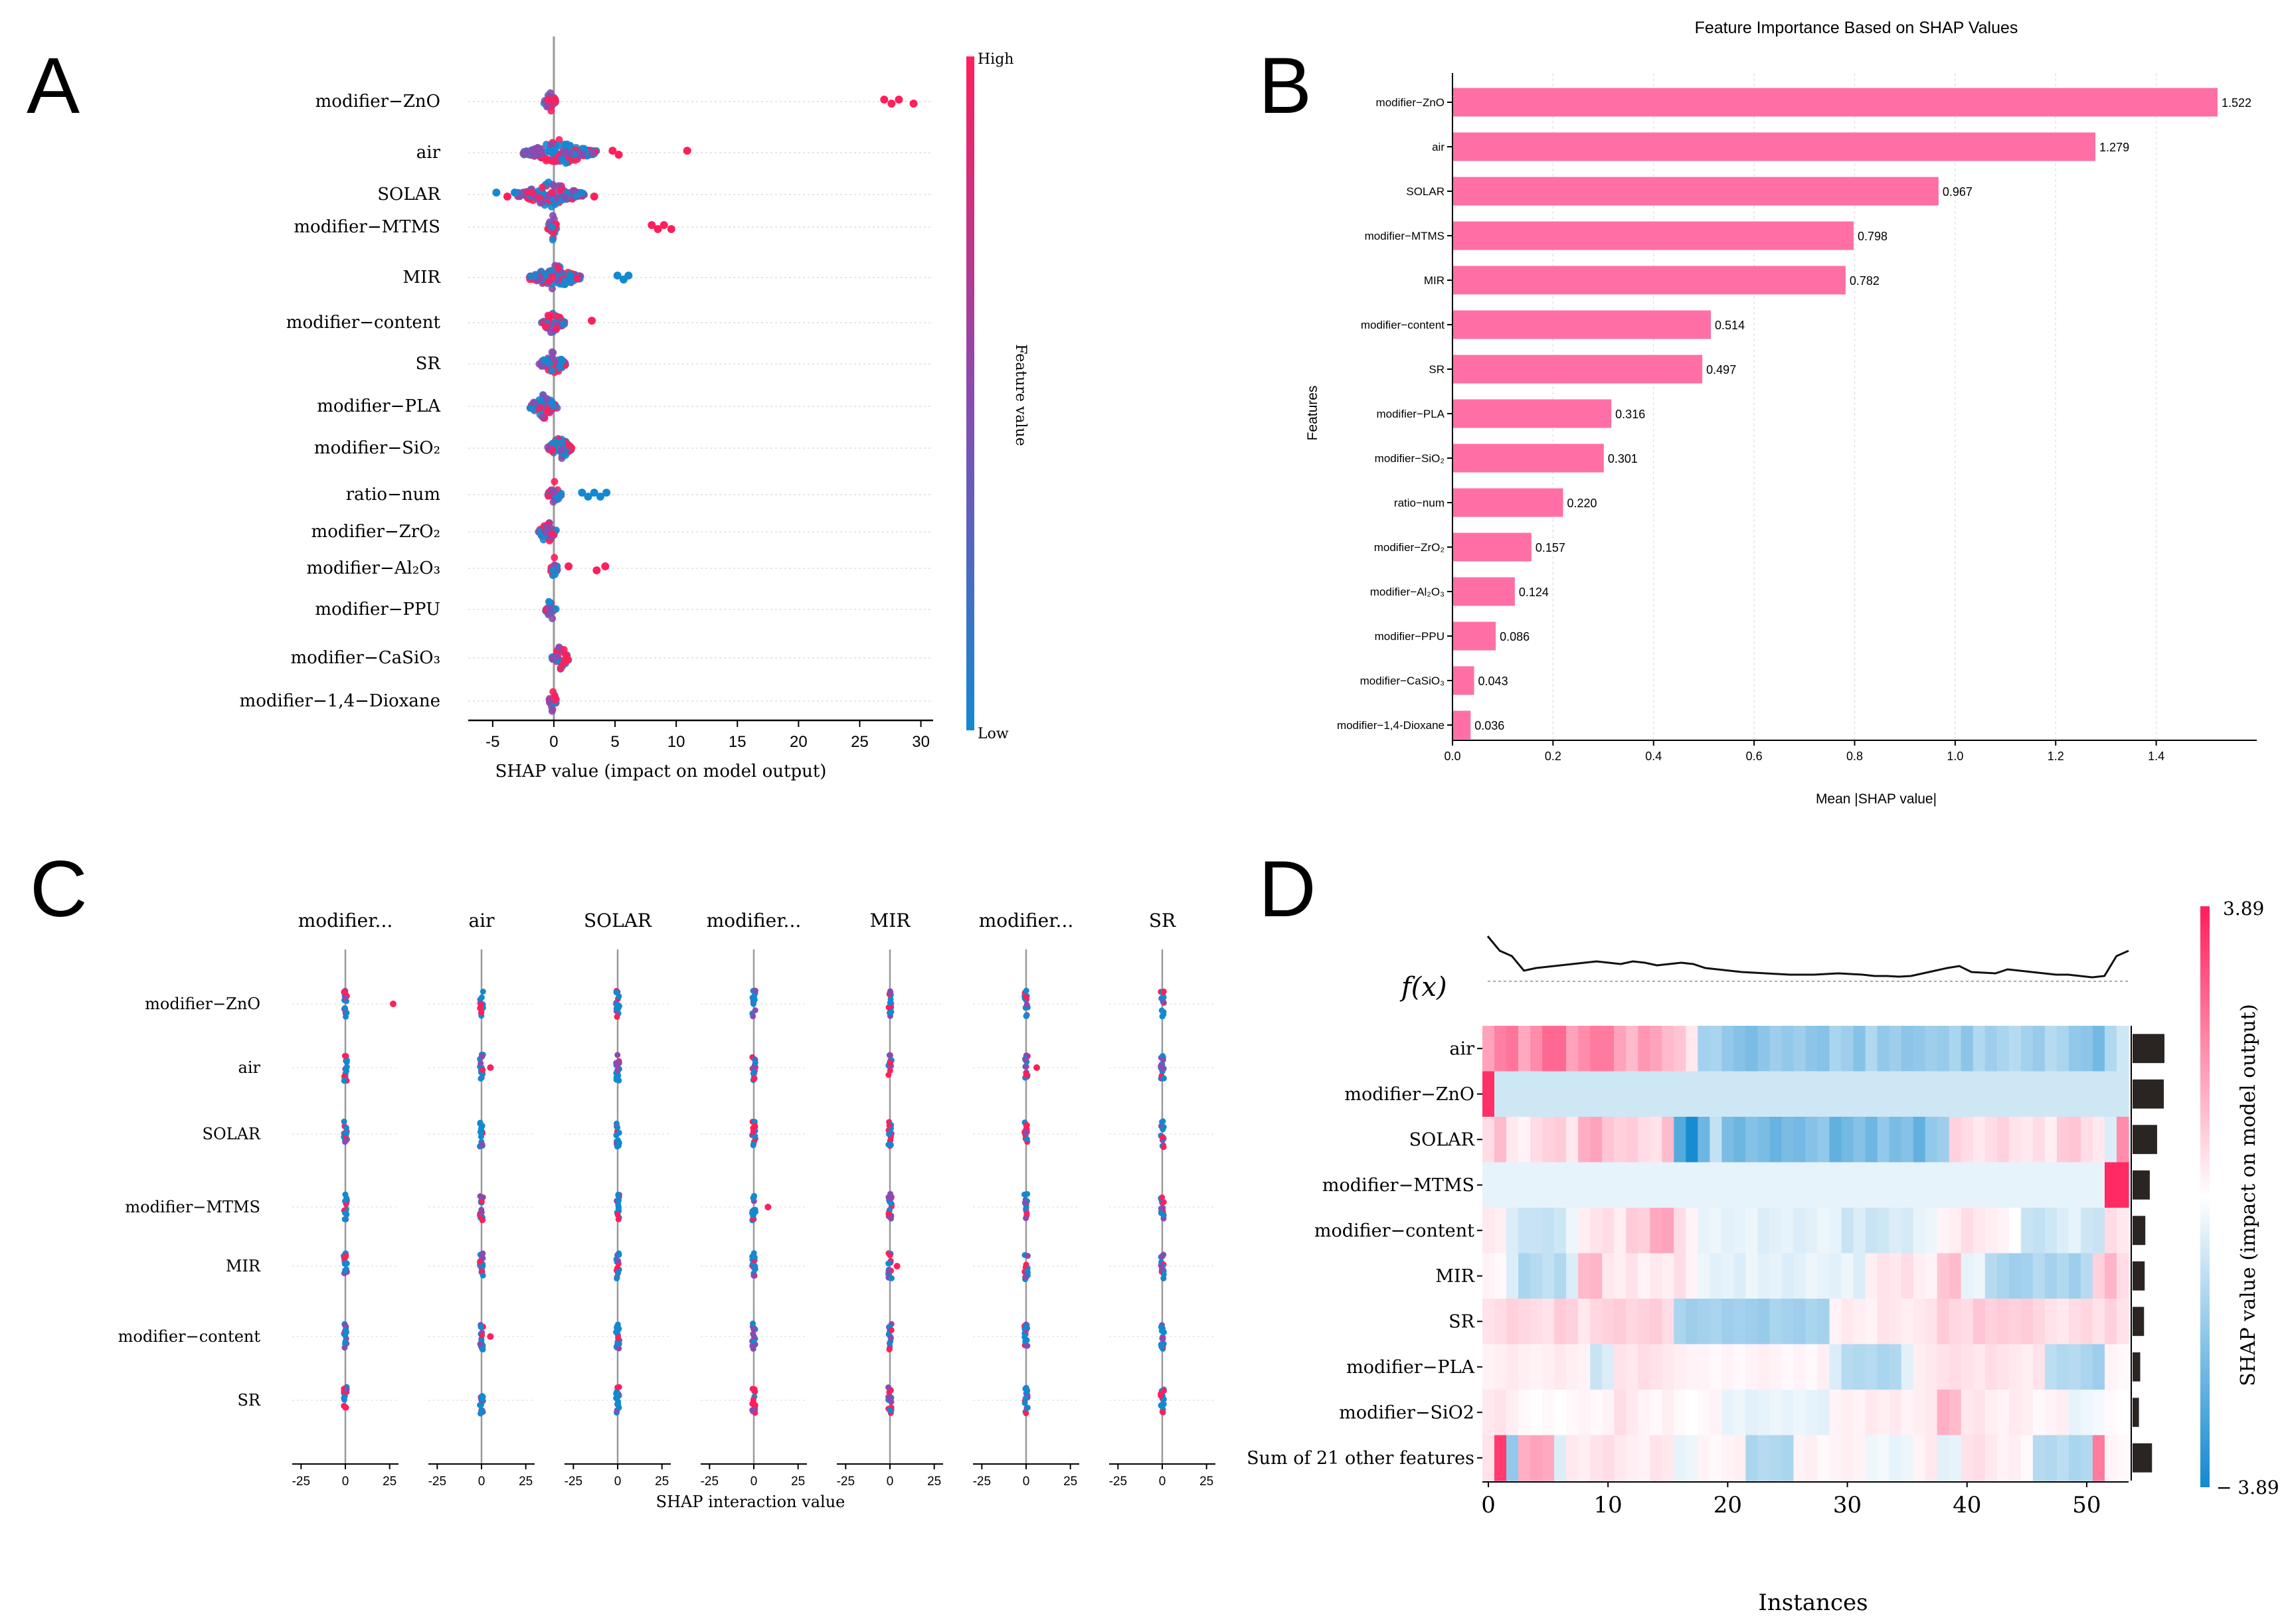 The width and height of the screenshot is (2282, 1624). Describe the element at coordinates (1474, 636) in the screenshot. I see `b-bar` at that location.